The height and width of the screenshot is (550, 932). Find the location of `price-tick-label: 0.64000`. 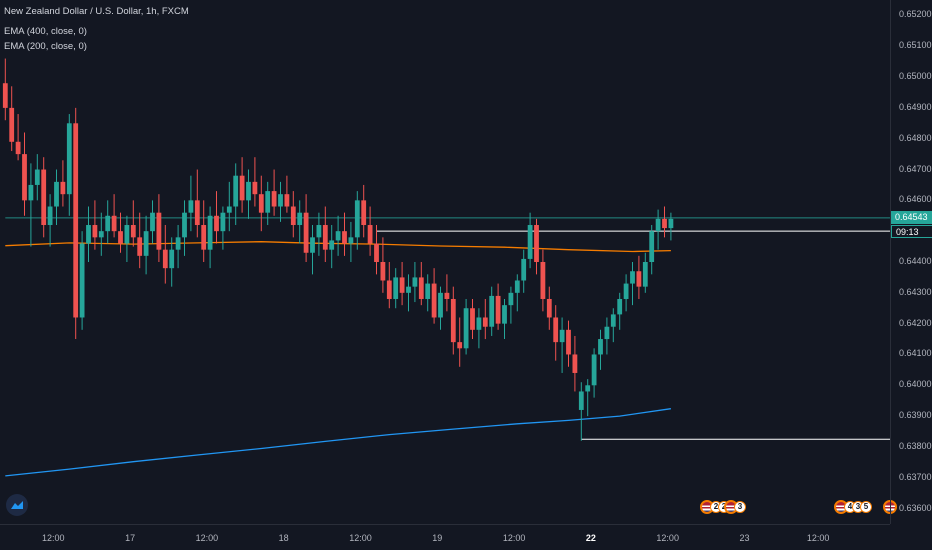

price-tick-label: 0.64000 is located at coordinates (915, 384).